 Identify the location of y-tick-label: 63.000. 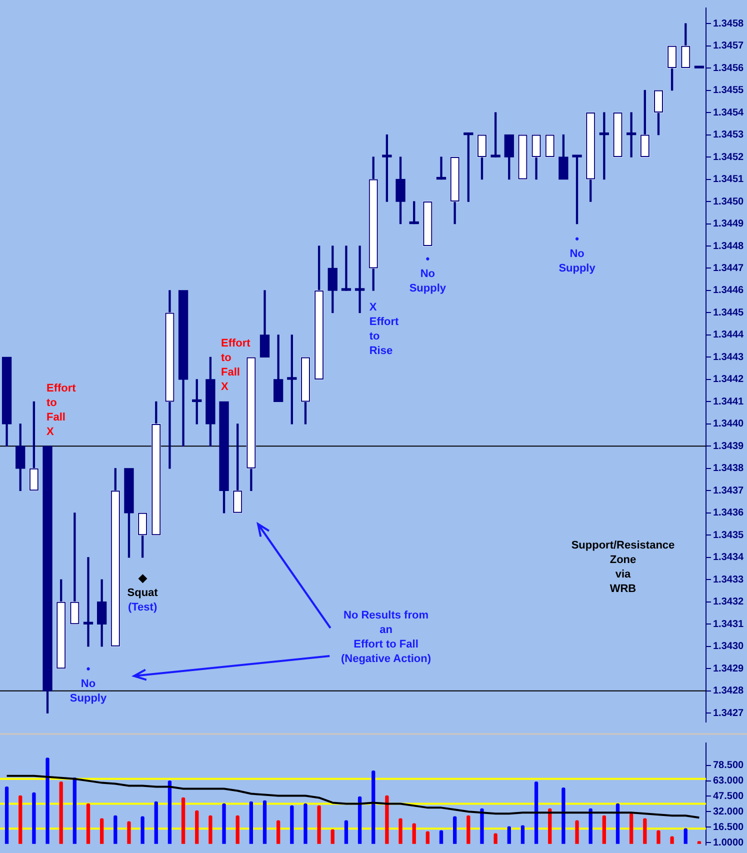
(728, 781).